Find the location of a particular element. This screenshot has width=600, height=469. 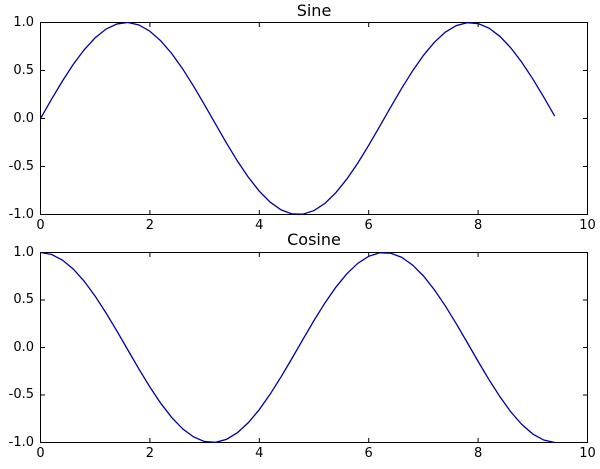

cosine-subplot-title: Cosine is located at coordinates (314, 239).